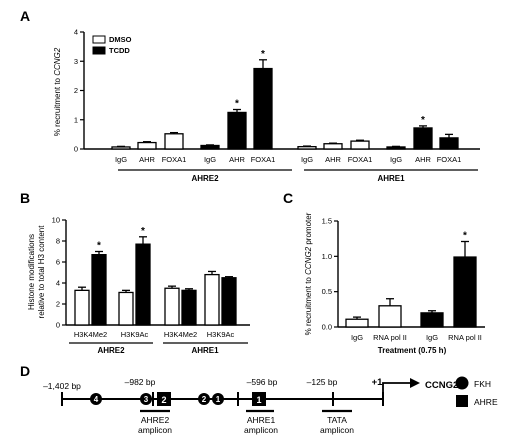 The height and width of the screenshot is (447, 520). I want to click on fkh-site-4-label: 4, so click(96, 399).